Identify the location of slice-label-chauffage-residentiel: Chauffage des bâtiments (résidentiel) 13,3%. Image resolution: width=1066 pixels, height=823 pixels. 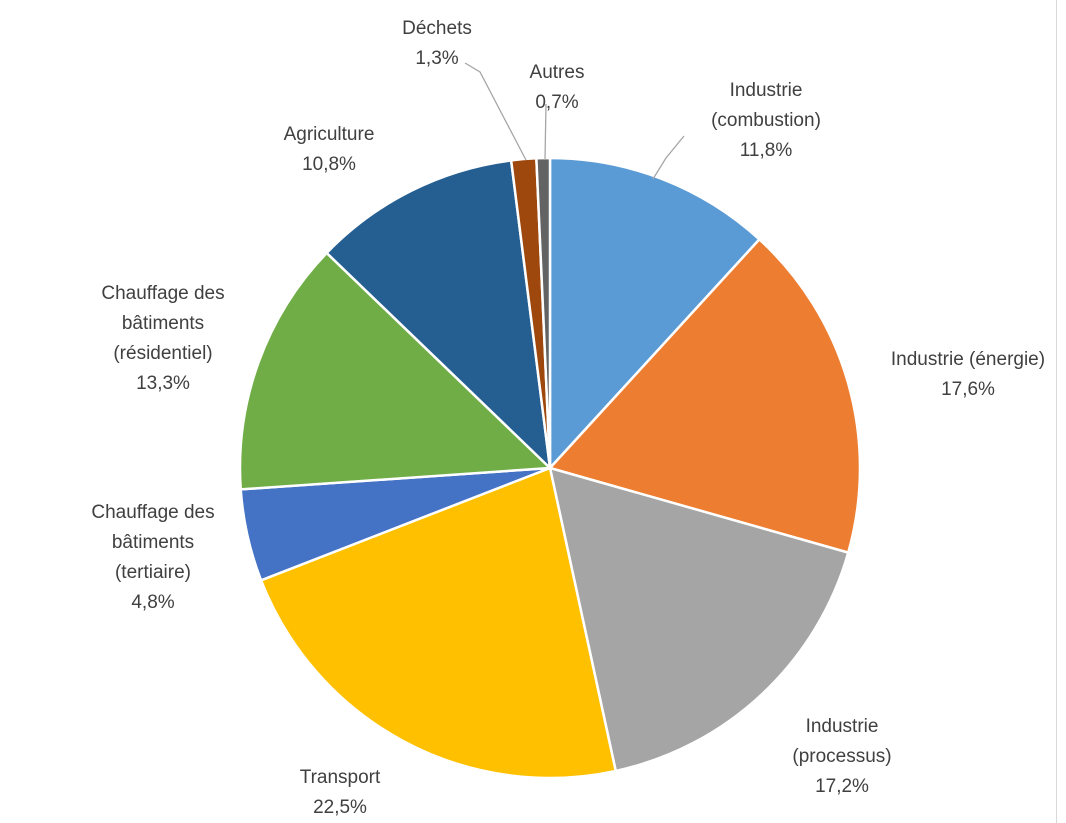
(162, 338).